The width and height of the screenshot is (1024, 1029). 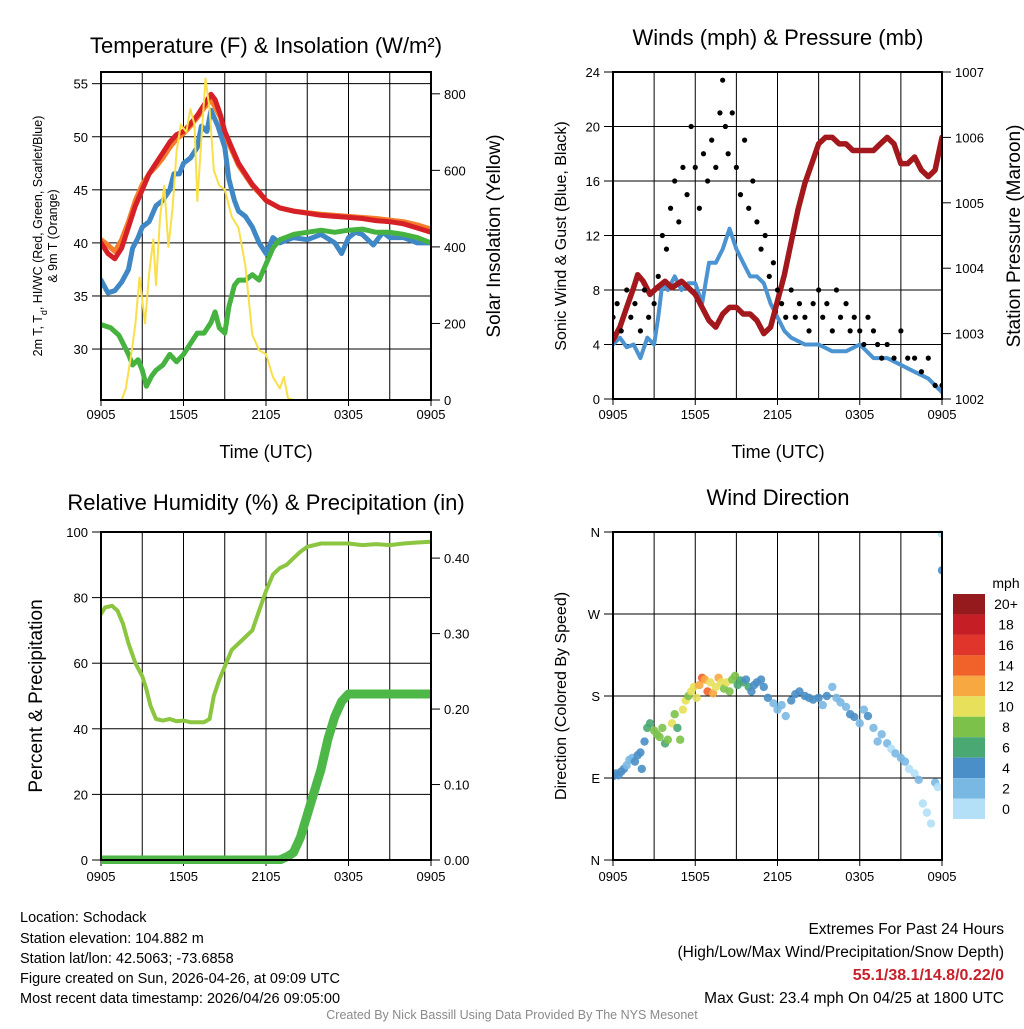 I want to click on 2m-t-line, so click(x=266, y=176).